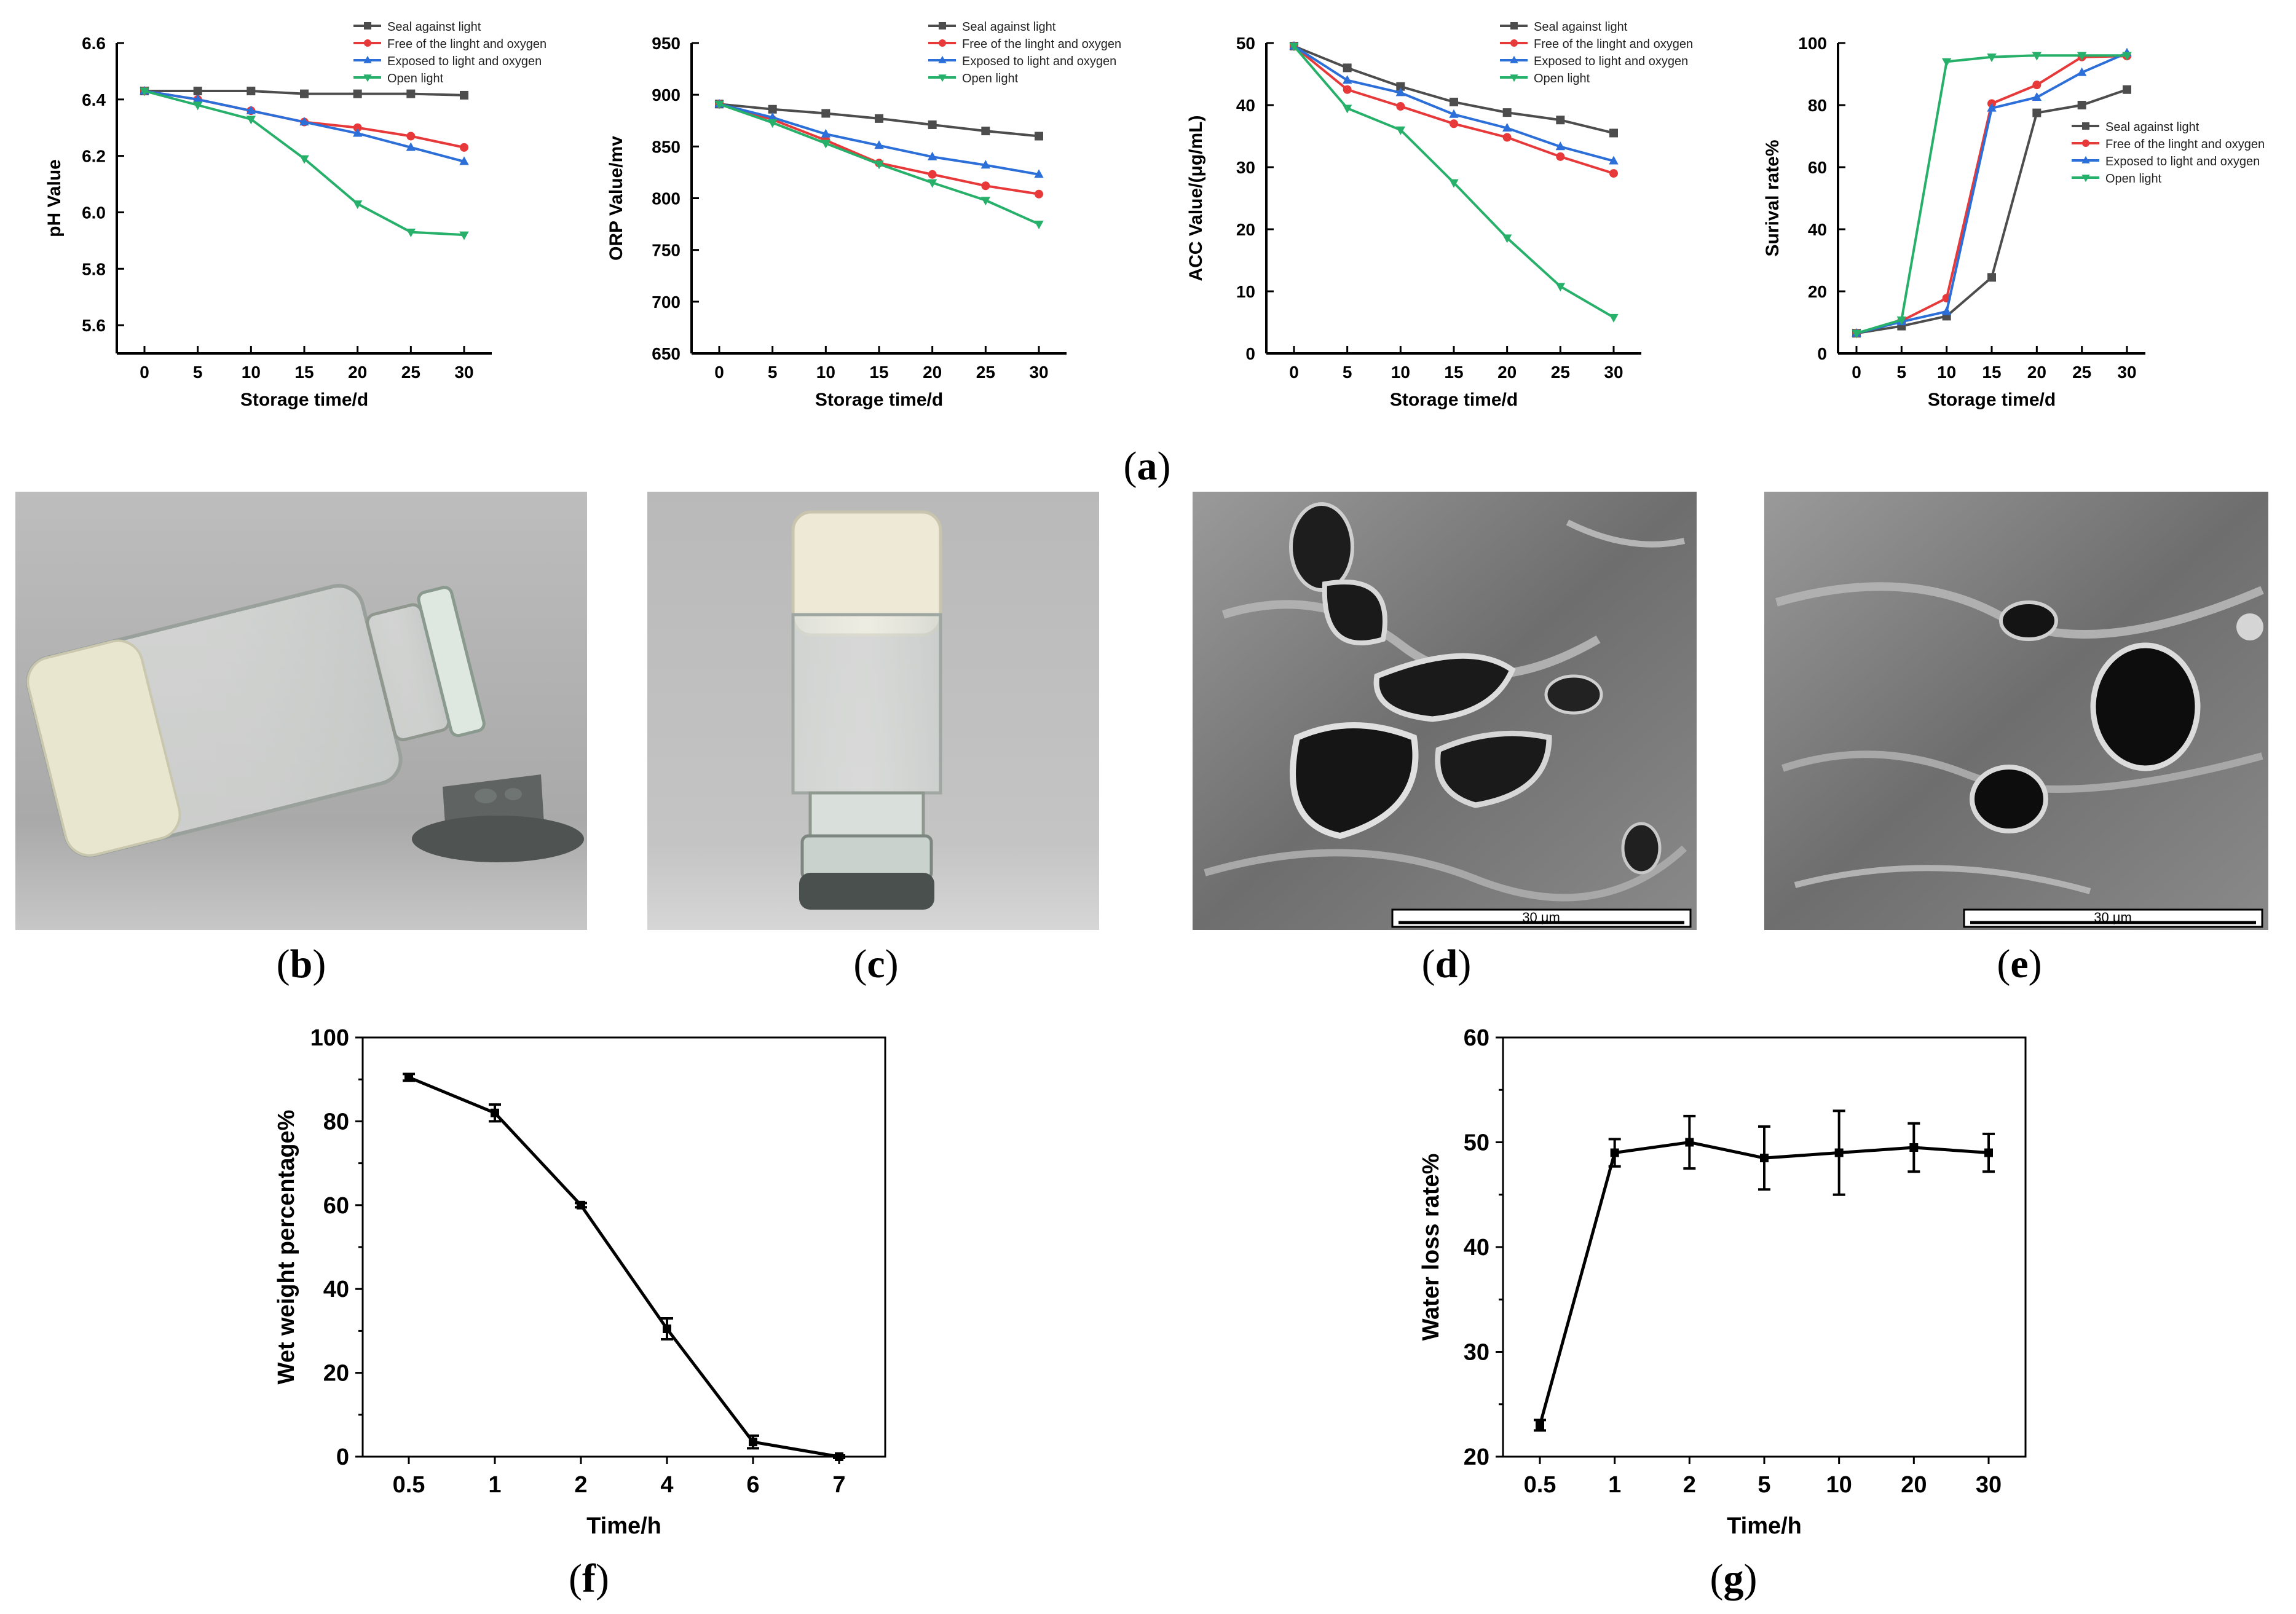  I want to click on caption-e-letter: e, so click(2019, 964).